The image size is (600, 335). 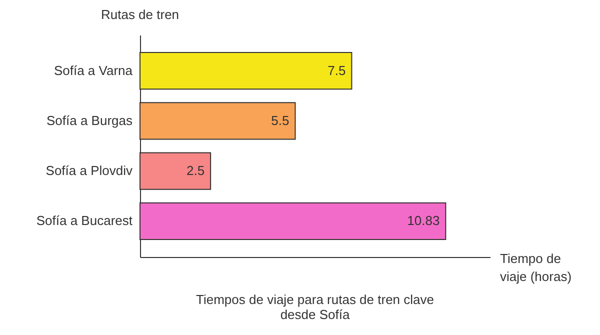 What do you see at coordinates (423, 220) in the screenshot?
I see `data-label: 10.83` at bounding box center [423, 220].